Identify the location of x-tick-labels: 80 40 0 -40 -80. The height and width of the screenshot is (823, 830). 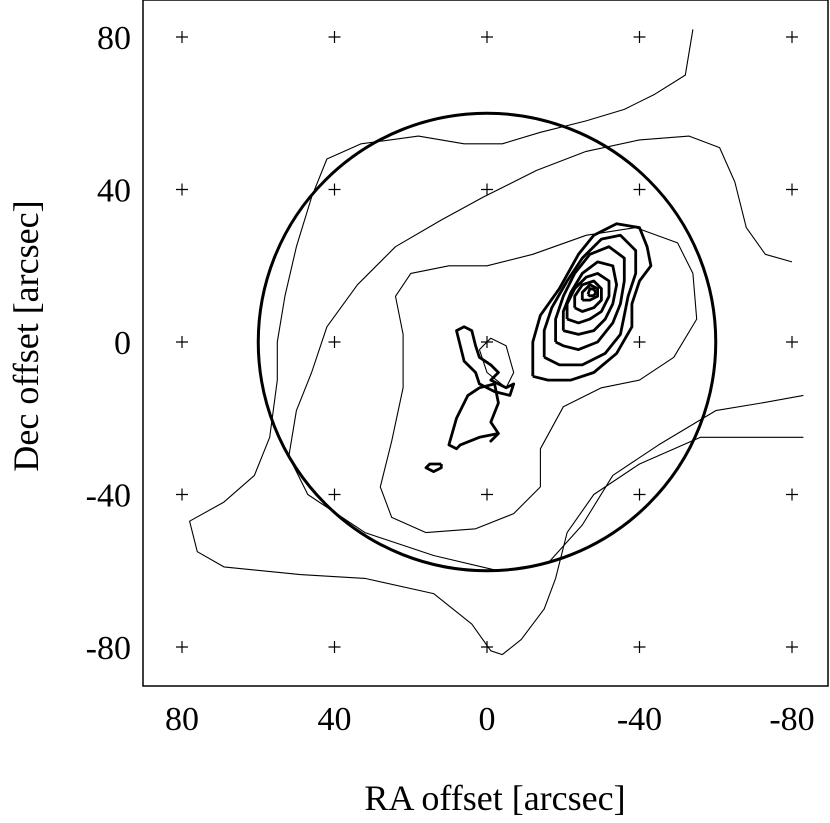
(490, 719).